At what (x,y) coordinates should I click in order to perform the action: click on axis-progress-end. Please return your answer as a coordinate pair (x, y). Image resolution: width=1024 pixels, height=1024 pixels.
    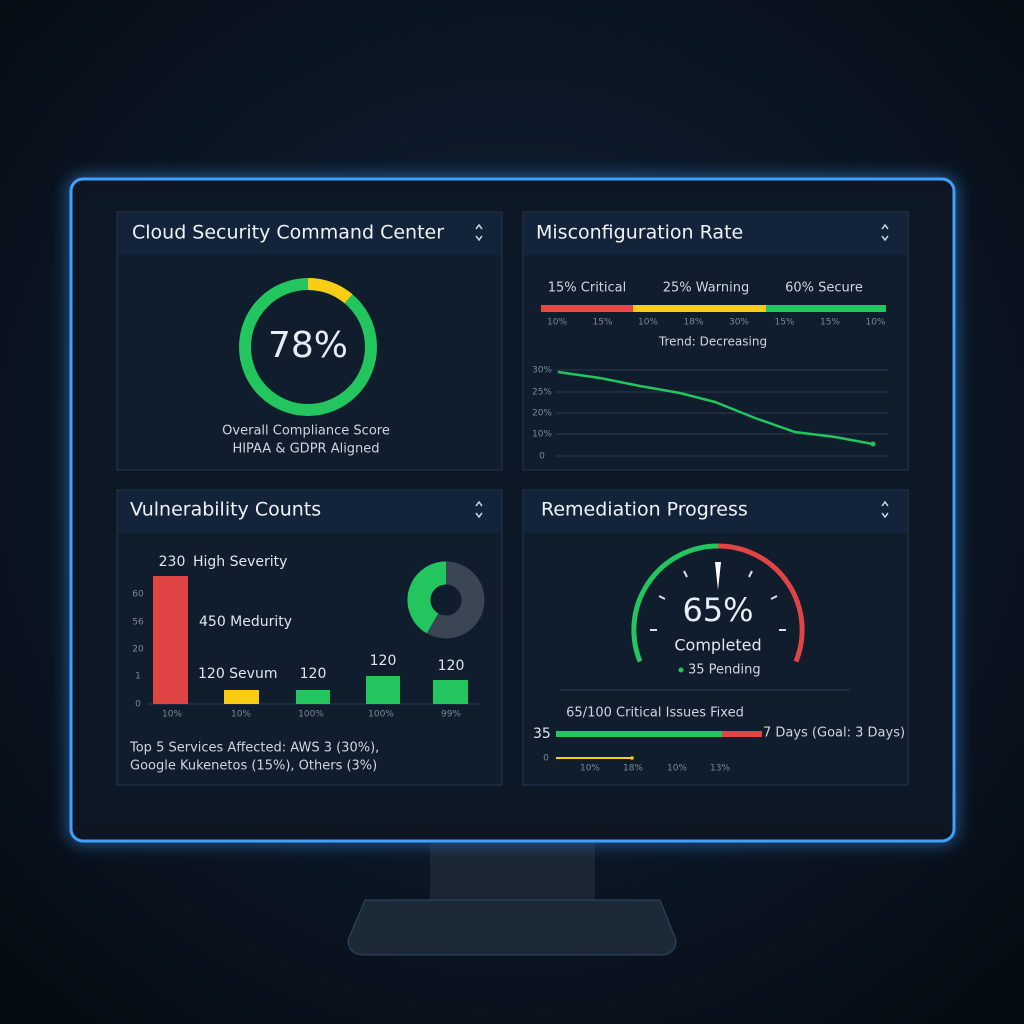
    Looking at the image, I should click on (632, 758).